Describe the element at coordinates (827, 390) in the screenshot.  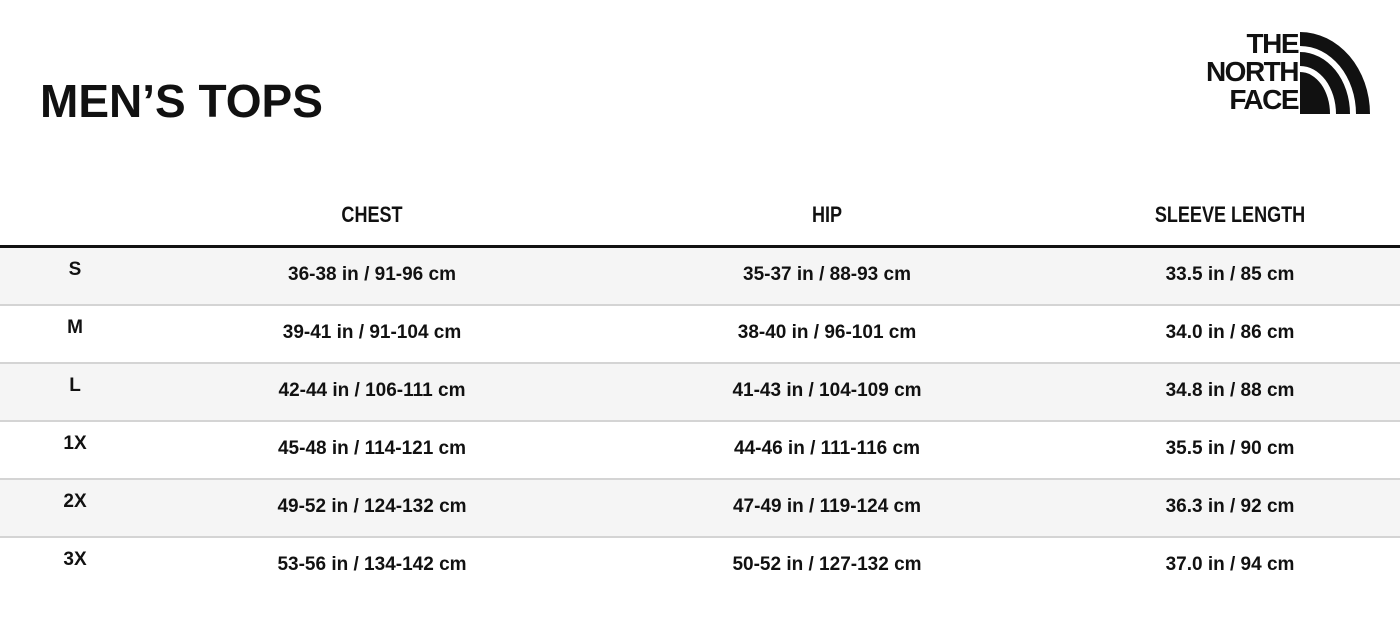
I see `hip-cell: 41-43 in / 104-109 cm` at that location.